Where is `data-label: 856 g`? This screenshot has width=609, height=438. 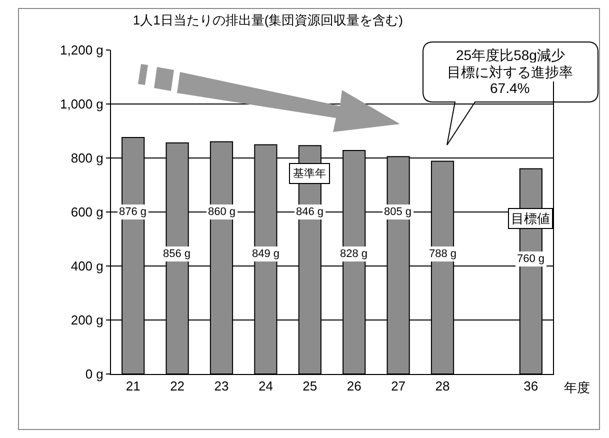 data-label: 856 g is located at coordinates (177, 254).